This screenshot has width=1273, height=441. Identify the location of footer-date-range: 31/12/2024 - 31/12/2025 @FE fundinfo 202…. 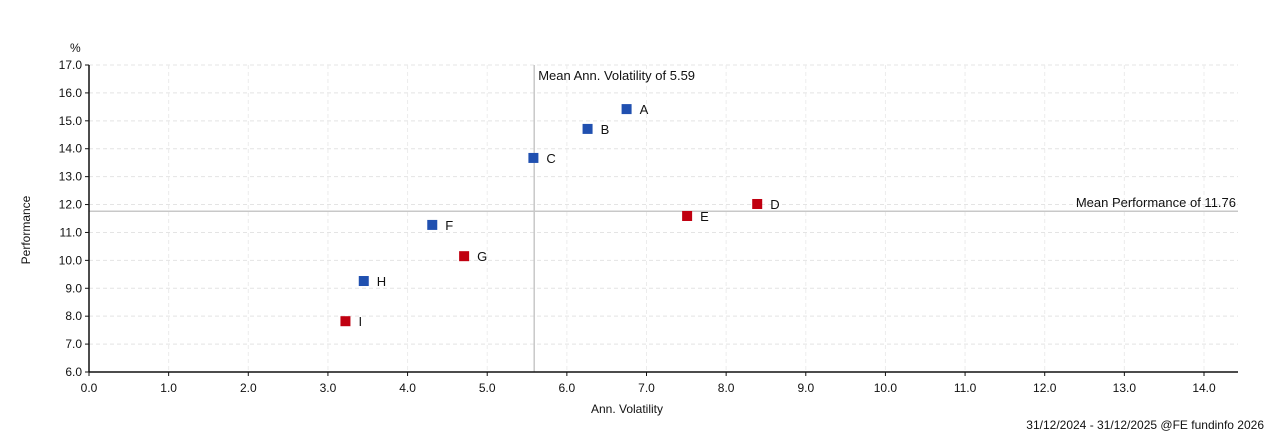
(1145, 425).